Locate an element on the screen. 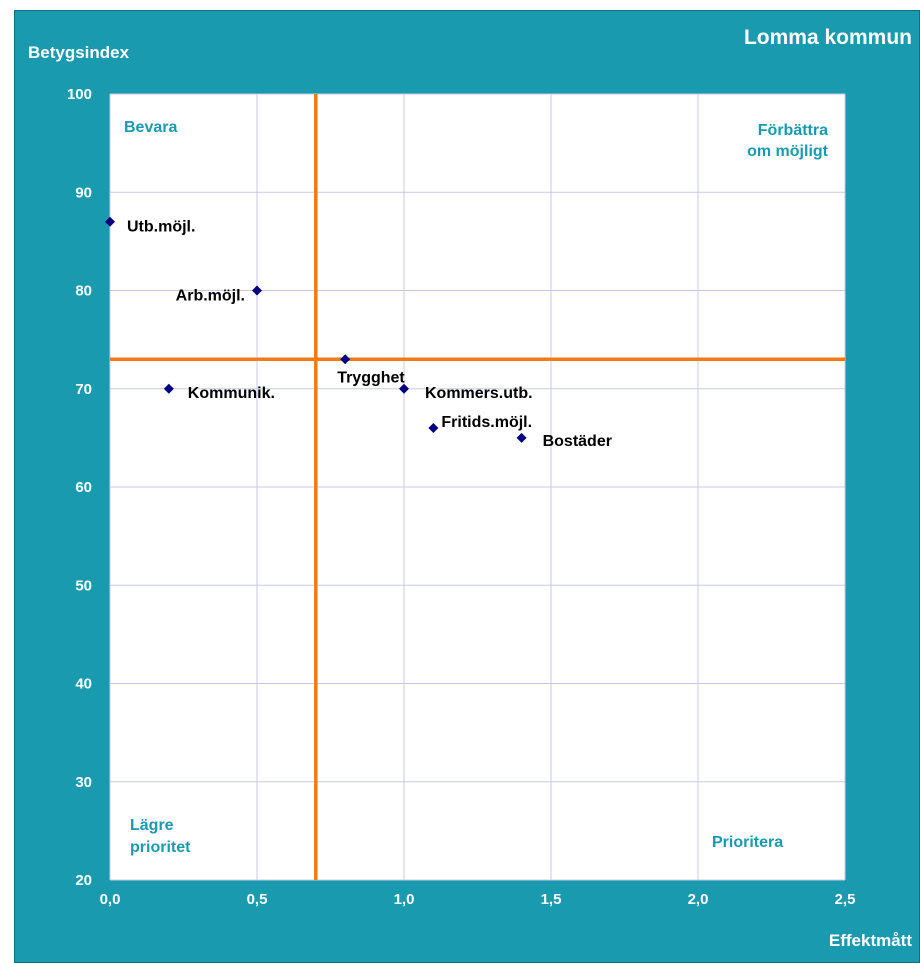 The image size is (920, 963). data-point-label: Kommers.utb. is located at coordinates (479, 393).